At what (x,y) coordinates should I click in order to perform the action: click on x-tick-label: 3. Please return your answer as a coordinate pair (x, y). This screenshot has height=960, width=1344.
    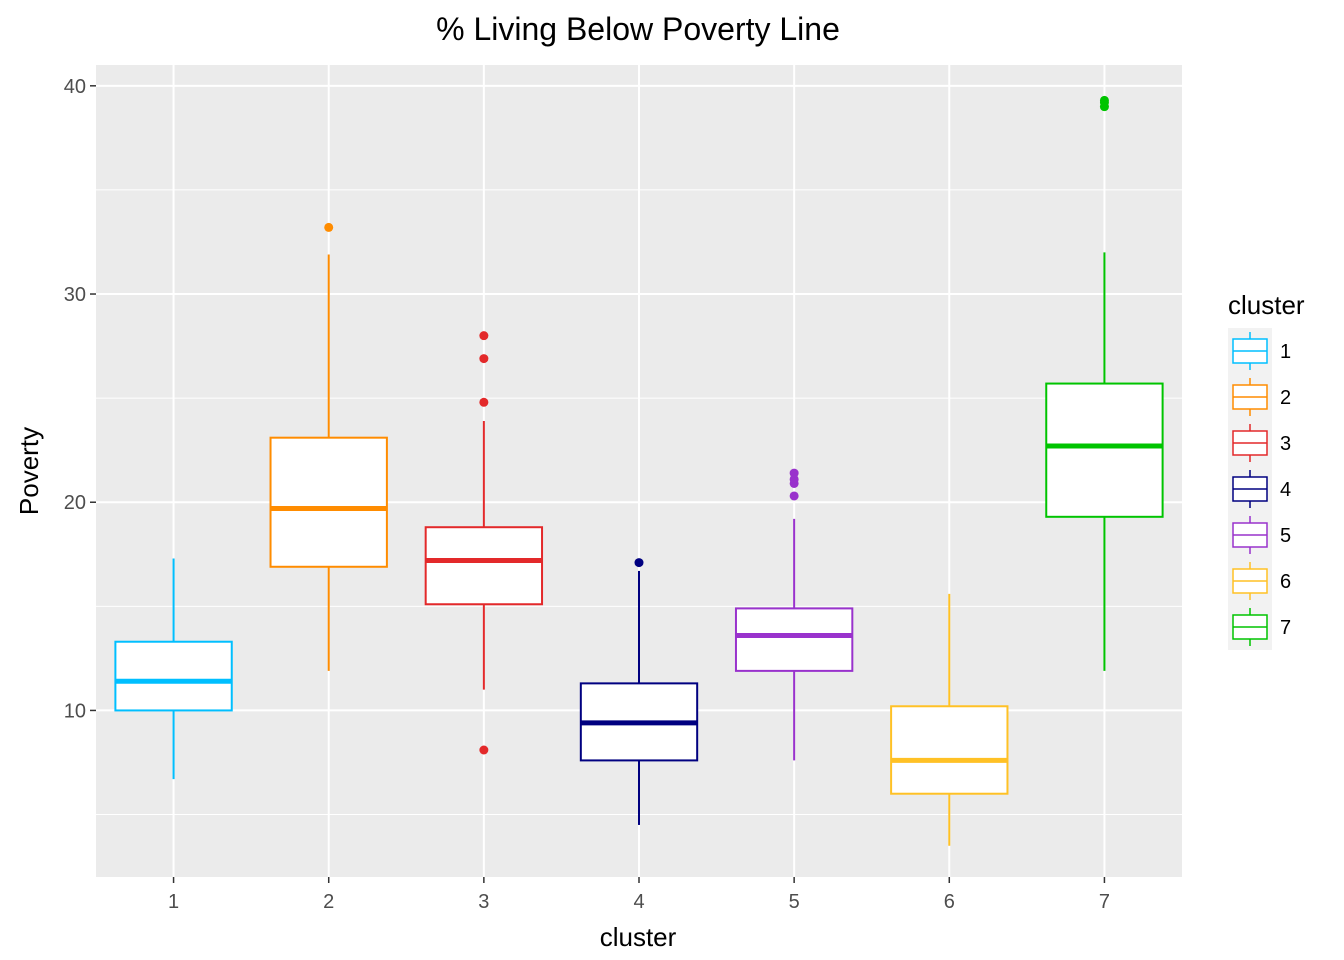
    Looking at the image, I should click on (483, 902).